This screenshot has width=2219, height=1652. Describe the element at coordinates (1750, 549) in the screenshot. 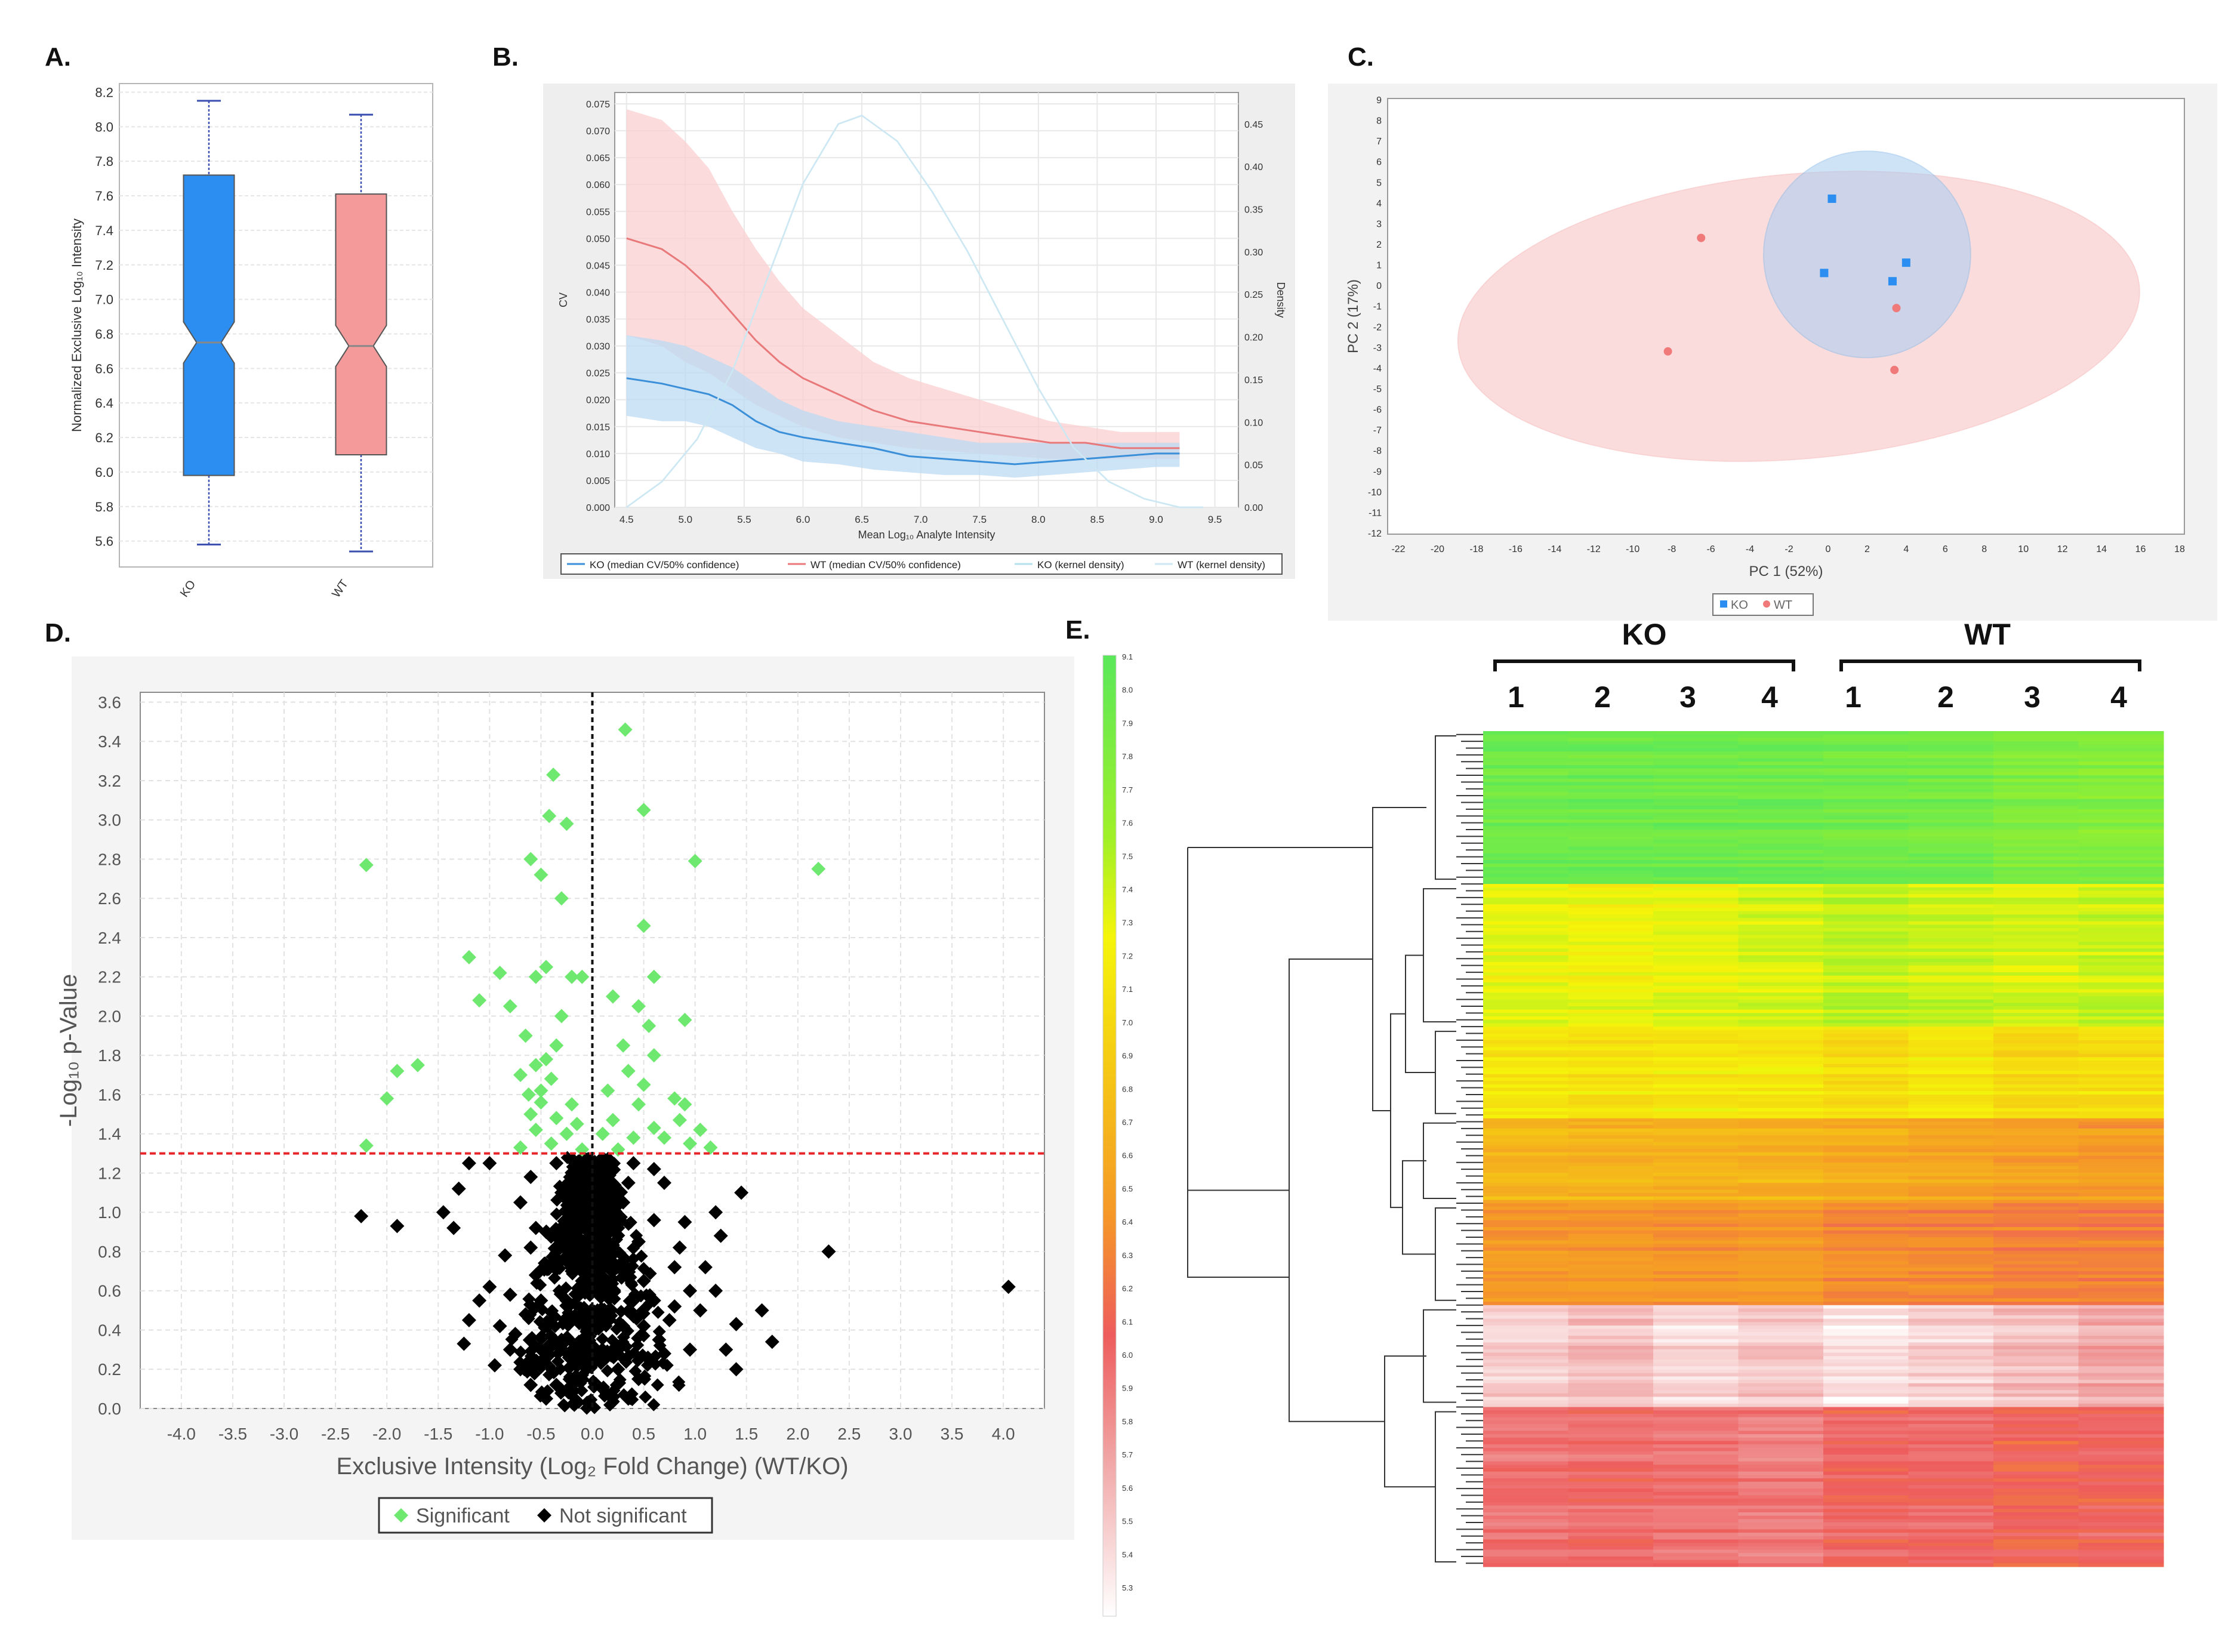

I see `x-tick-label: -4` at that location.